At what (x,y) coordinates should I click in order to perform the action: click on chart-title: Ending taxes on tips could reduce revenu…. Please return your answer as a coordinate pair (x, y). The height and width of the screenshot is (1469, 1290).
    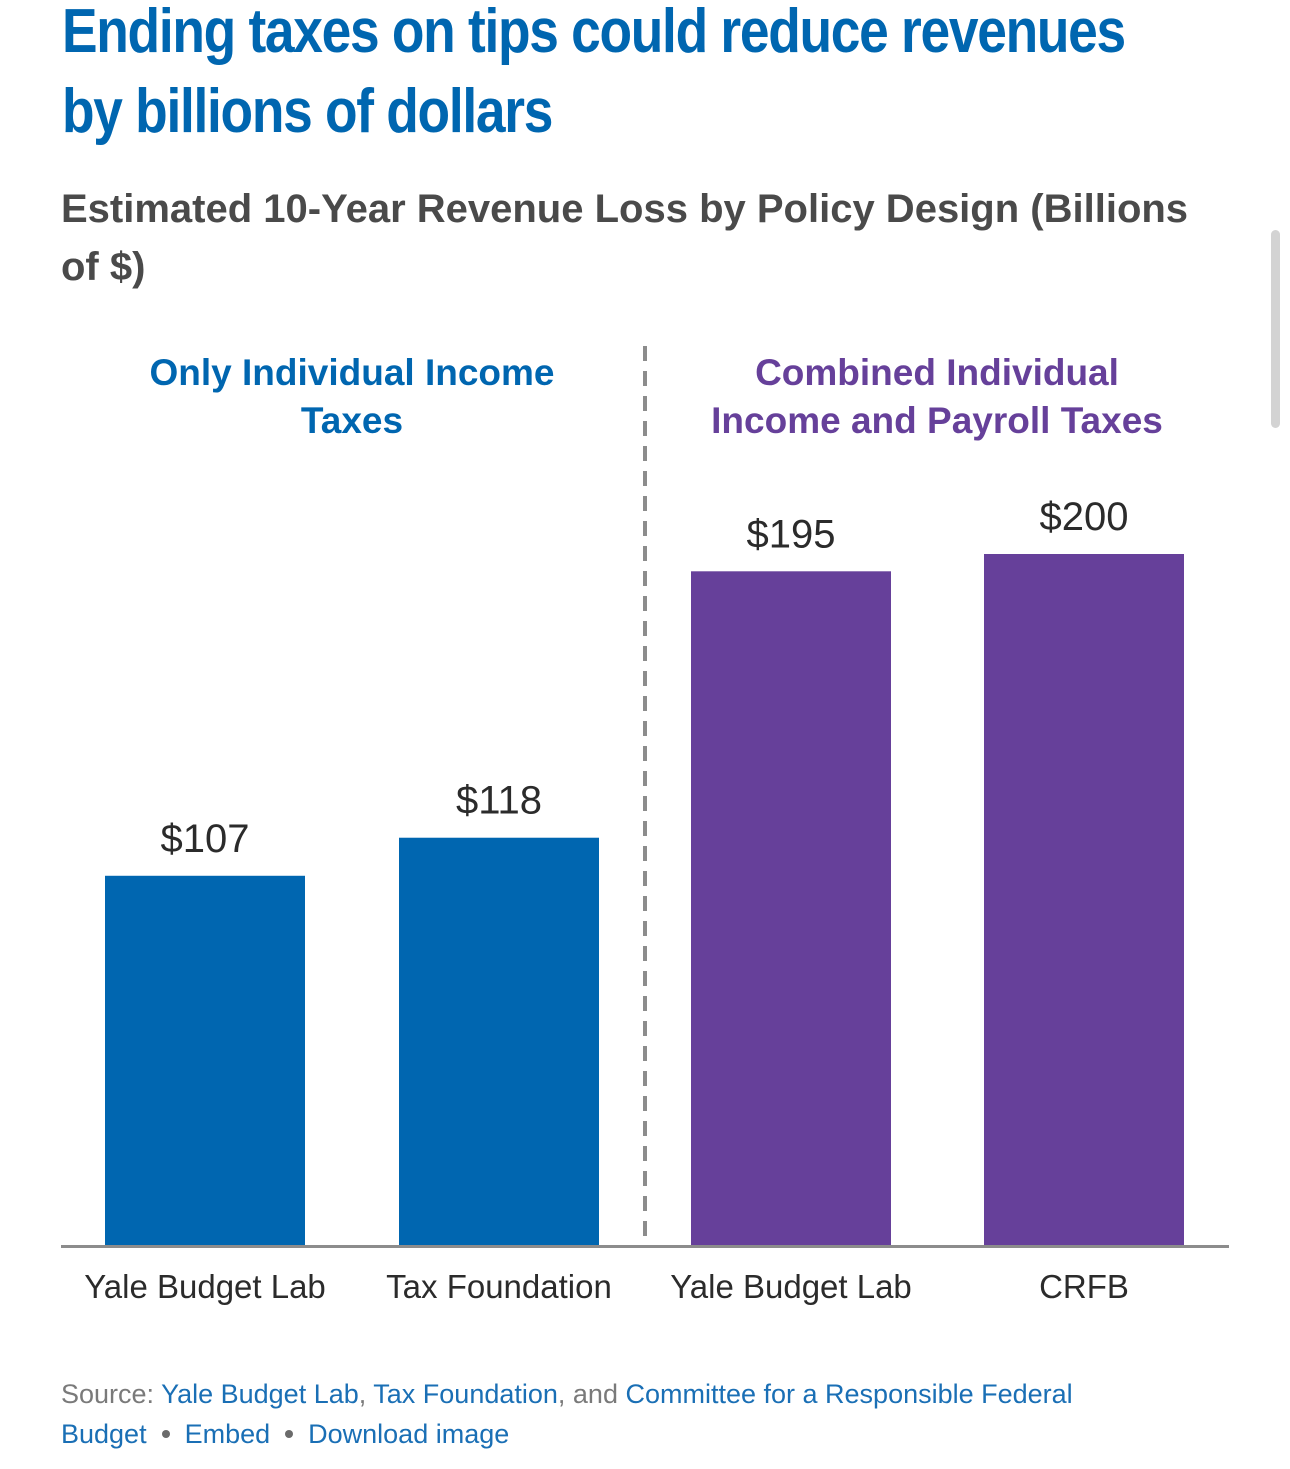
    Looking at the image, I should click on (594, 76).